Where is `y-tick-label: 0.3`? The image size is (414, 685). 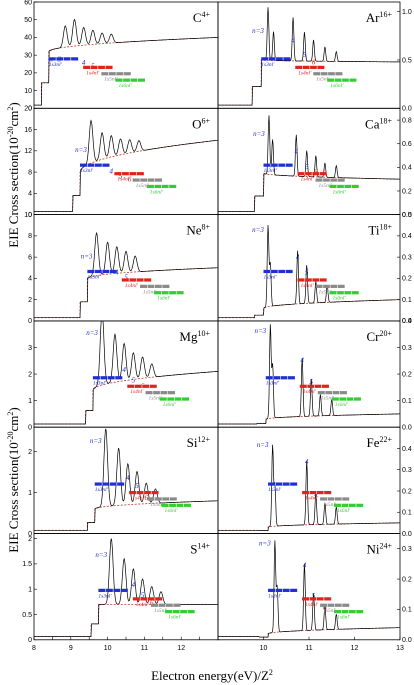
y-tick-label: 0.3 is located at coordinates (407, 549).